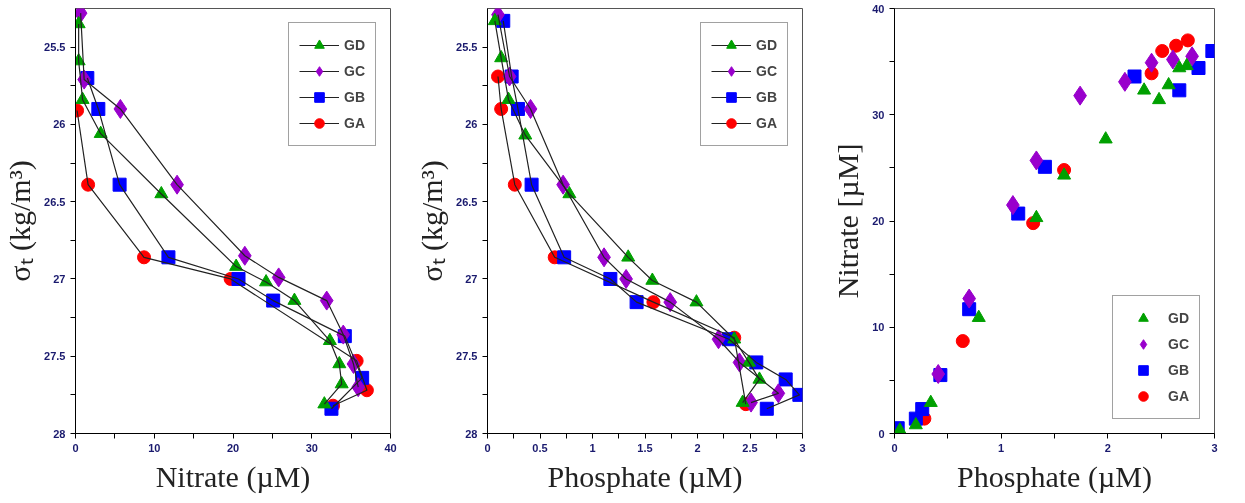 This screenshot has width=1245, height=503. Describe the element at coordinates (750, 447) in the screenshot. I see `x-tick-label: 2.5` at that location.